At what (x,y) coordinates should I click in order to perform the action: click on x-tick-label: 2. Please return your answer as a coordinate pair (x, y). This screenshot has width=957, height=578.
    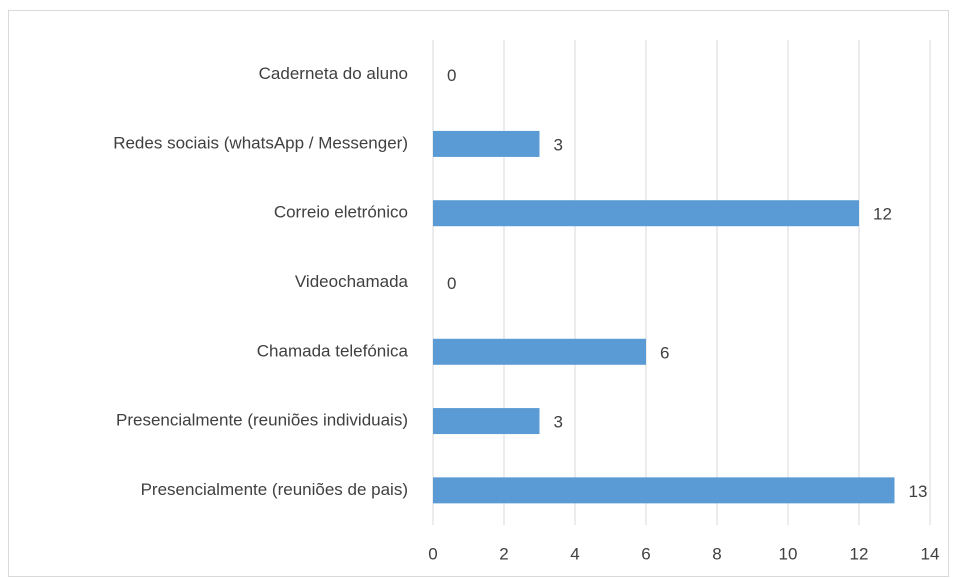
    Looking at the image, I should click on (503, 553).